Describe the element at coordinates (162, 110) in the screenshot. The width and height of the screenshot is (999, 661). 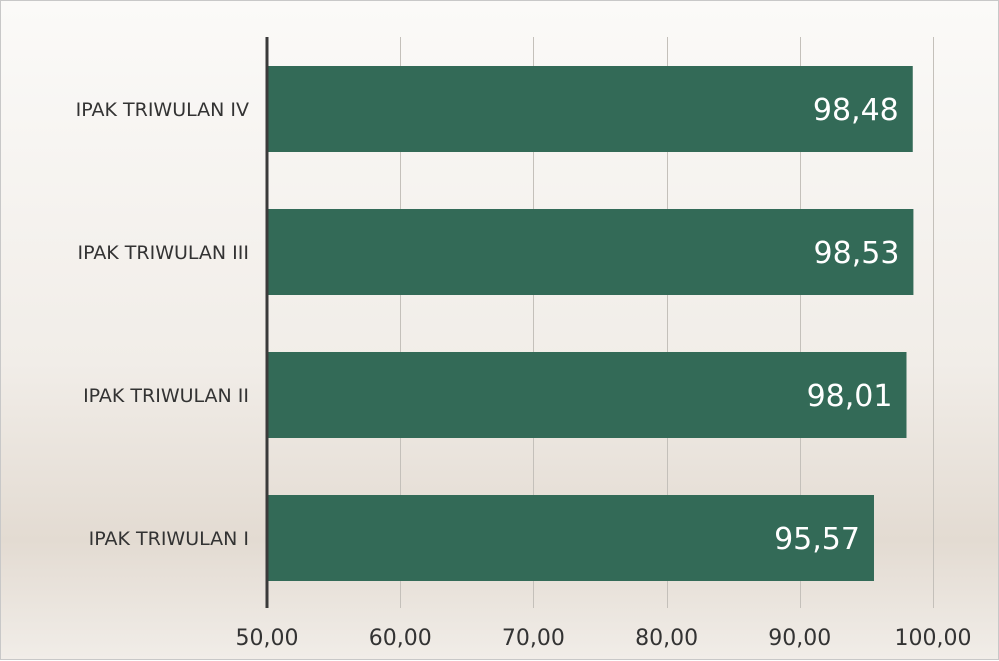
I see `category-label: IPAK TRIWULAN IV` at that location.